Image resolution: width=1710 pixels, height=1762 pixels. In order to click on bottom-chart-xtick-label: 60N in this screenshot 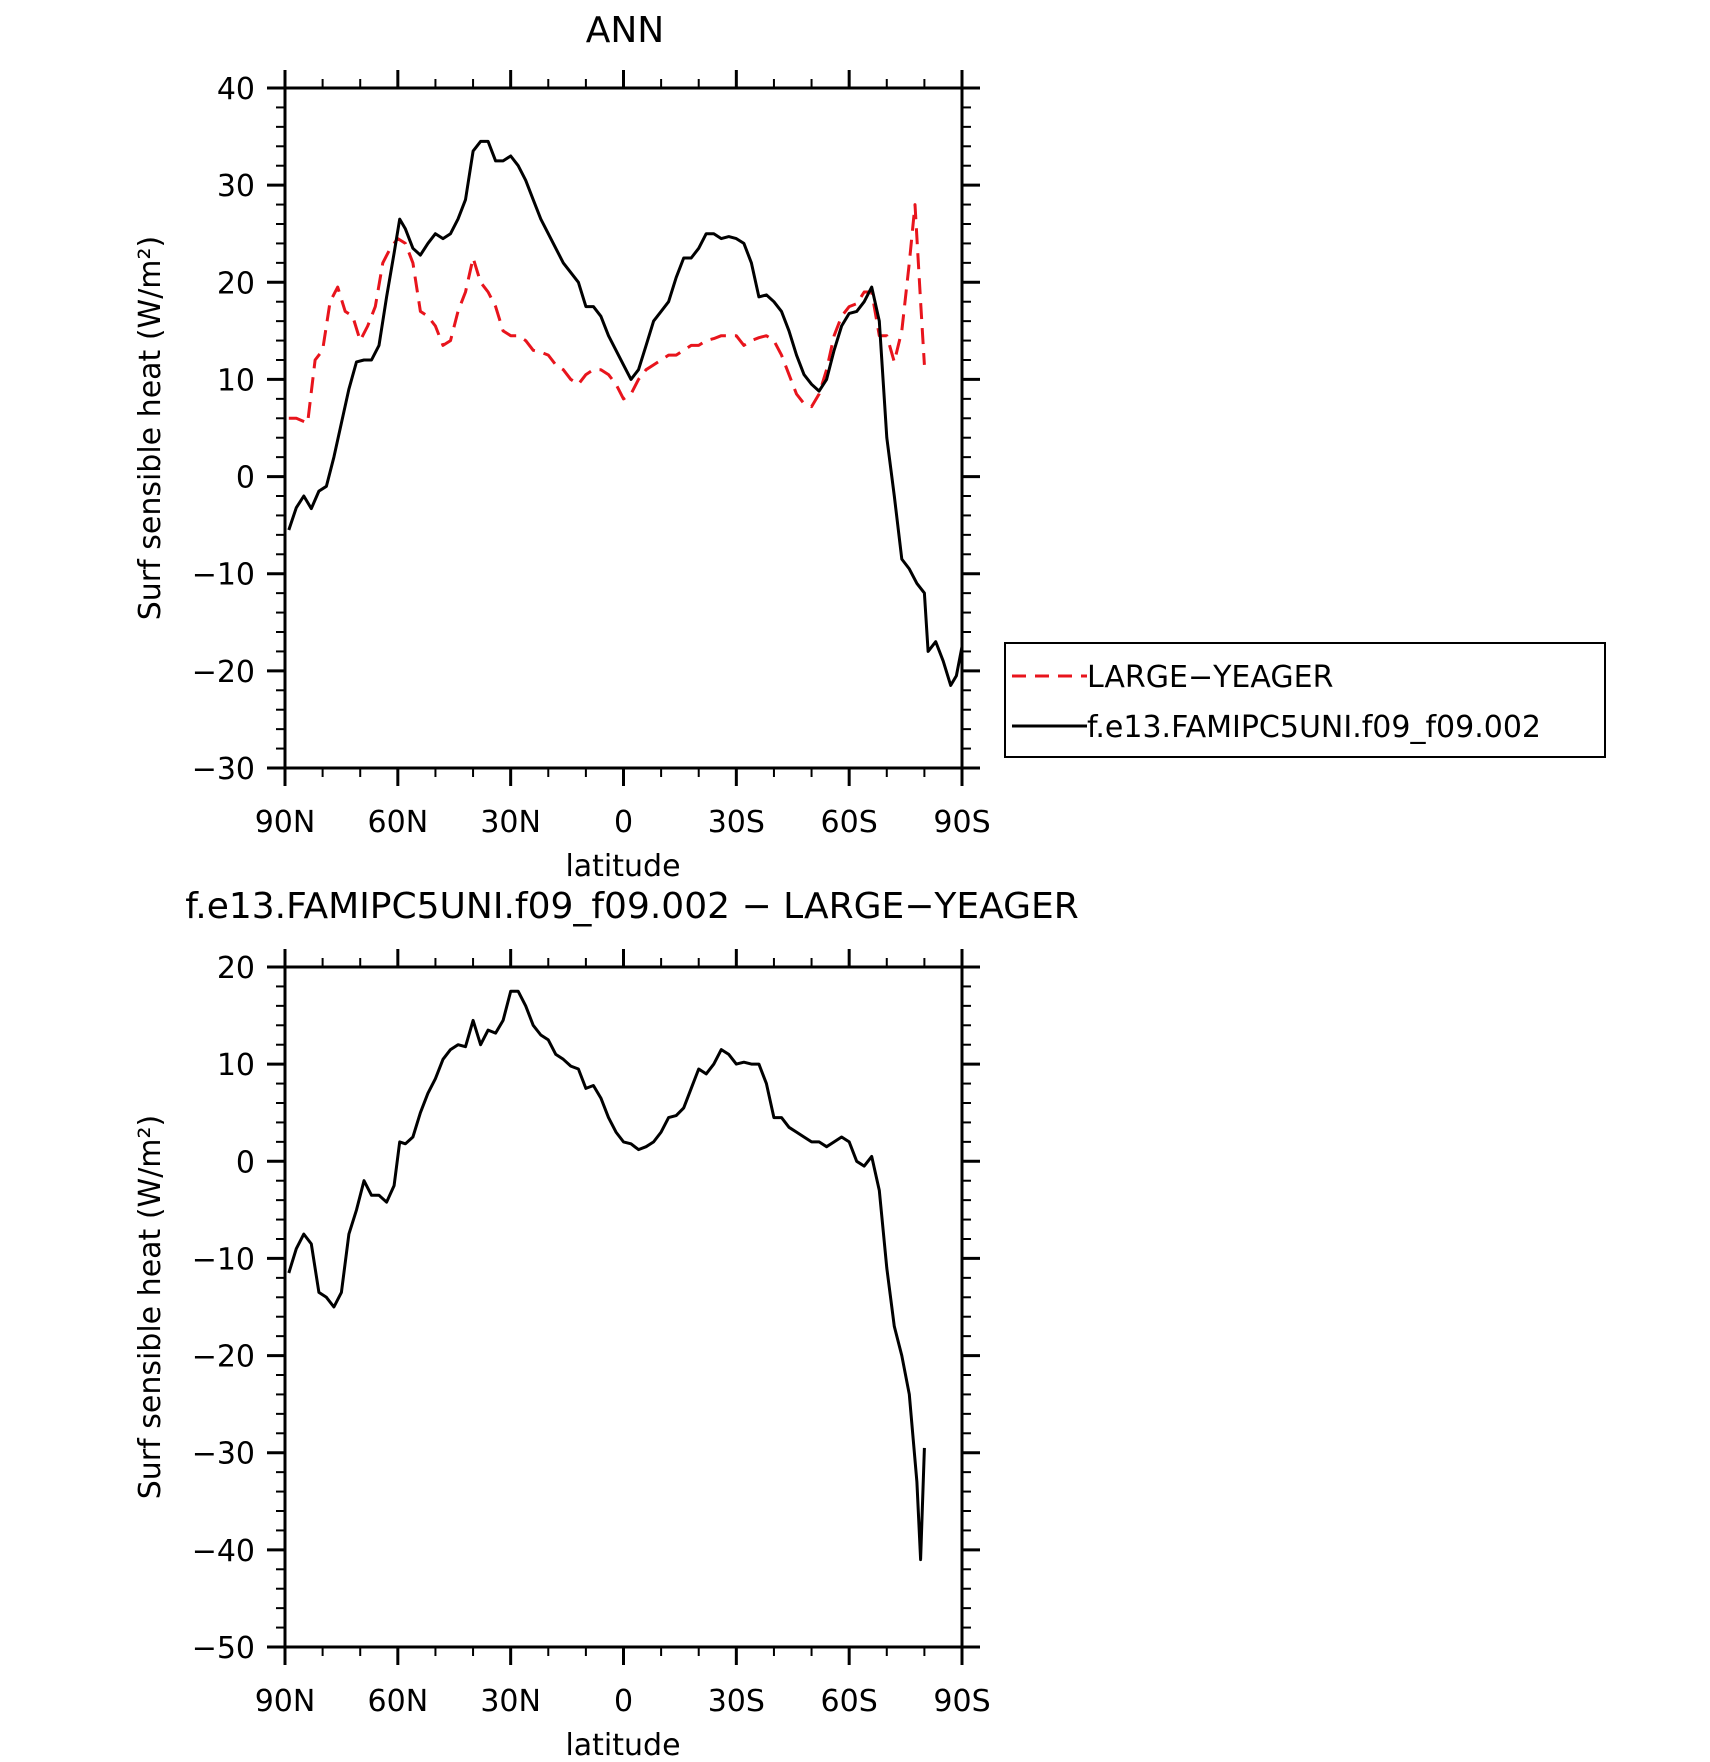, I will do `click(398, 1701)`.